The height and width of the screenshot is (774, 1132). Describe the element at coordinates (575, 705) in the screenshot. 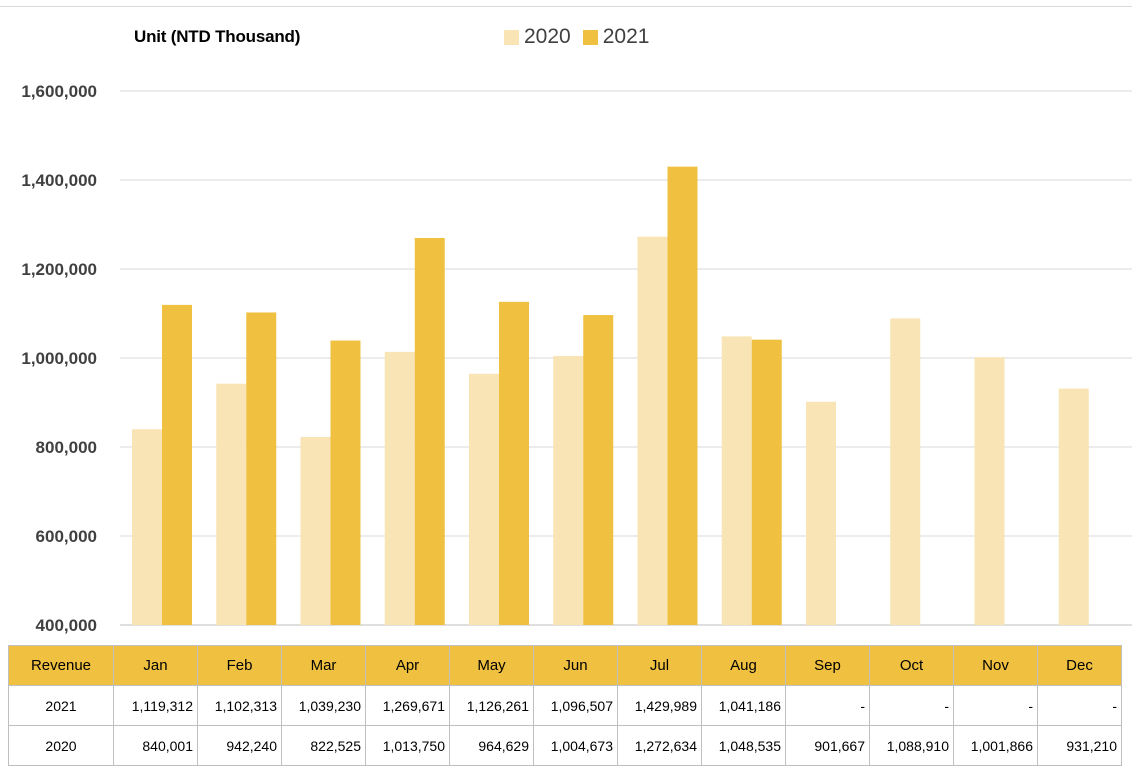

I see `table-cell: 1,096,507` at that location.